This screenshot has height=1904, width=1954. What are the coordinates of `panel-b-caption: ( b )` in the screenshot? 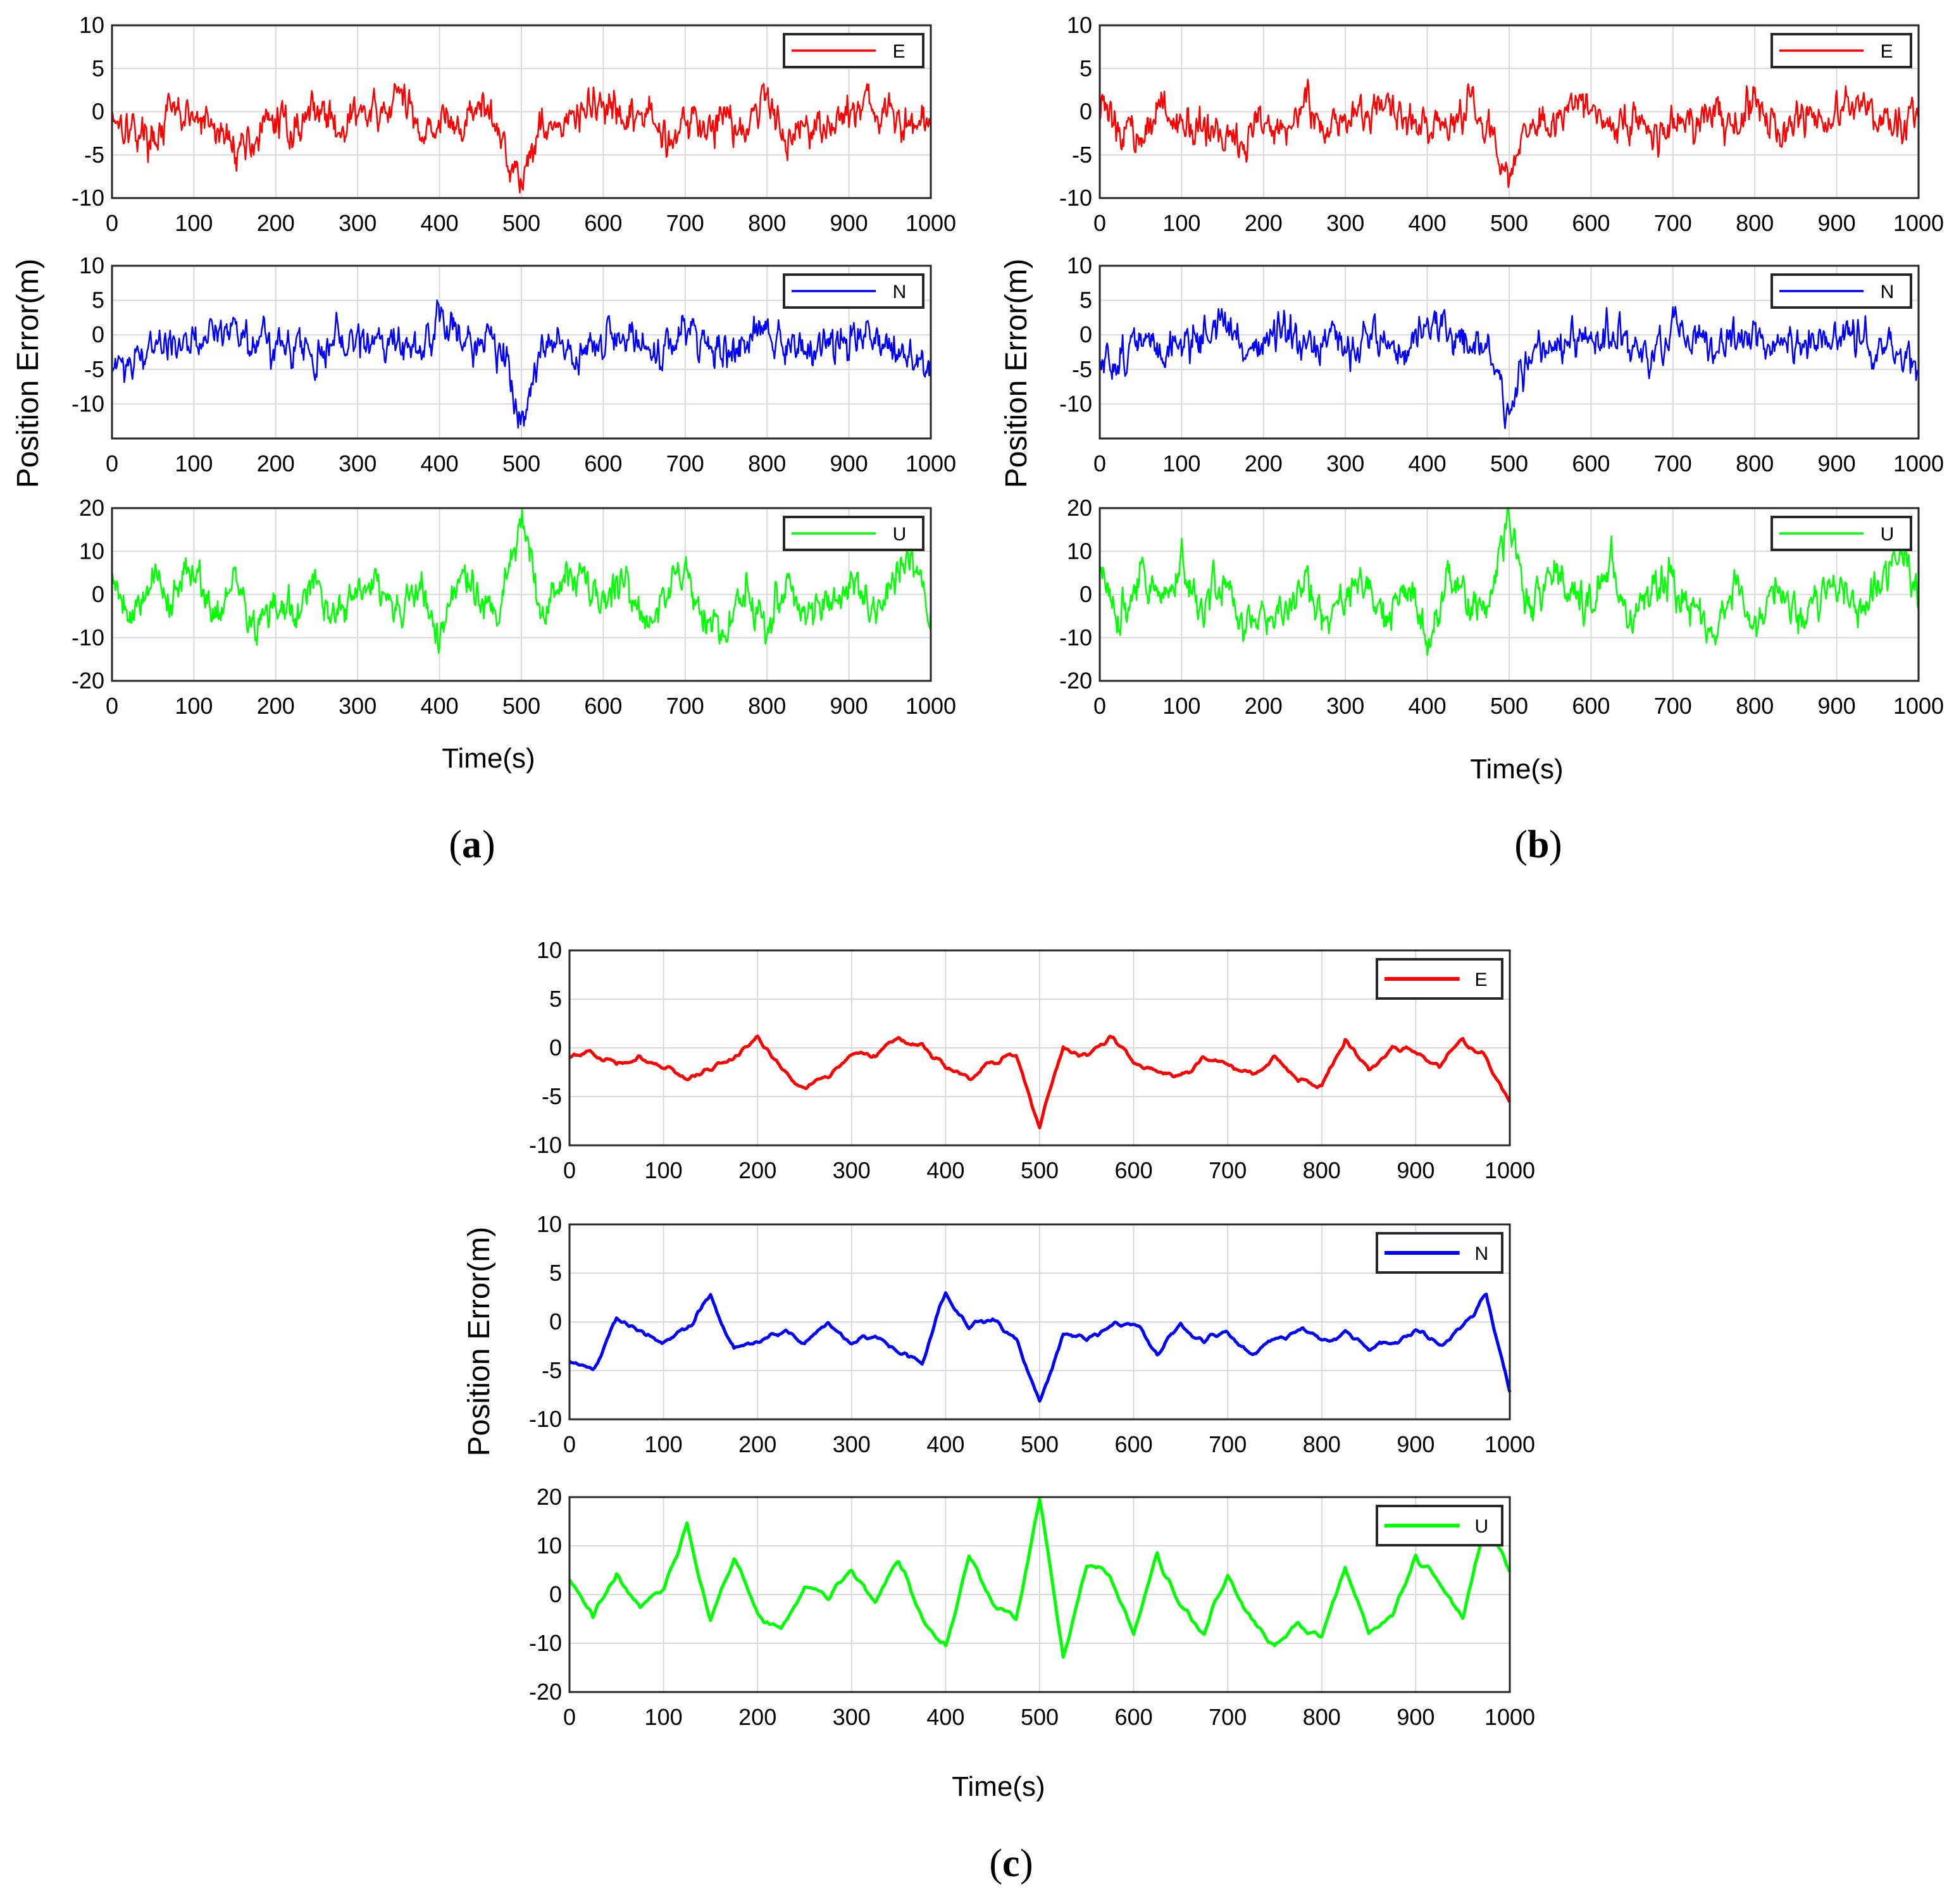 It's located at (1538, 844).